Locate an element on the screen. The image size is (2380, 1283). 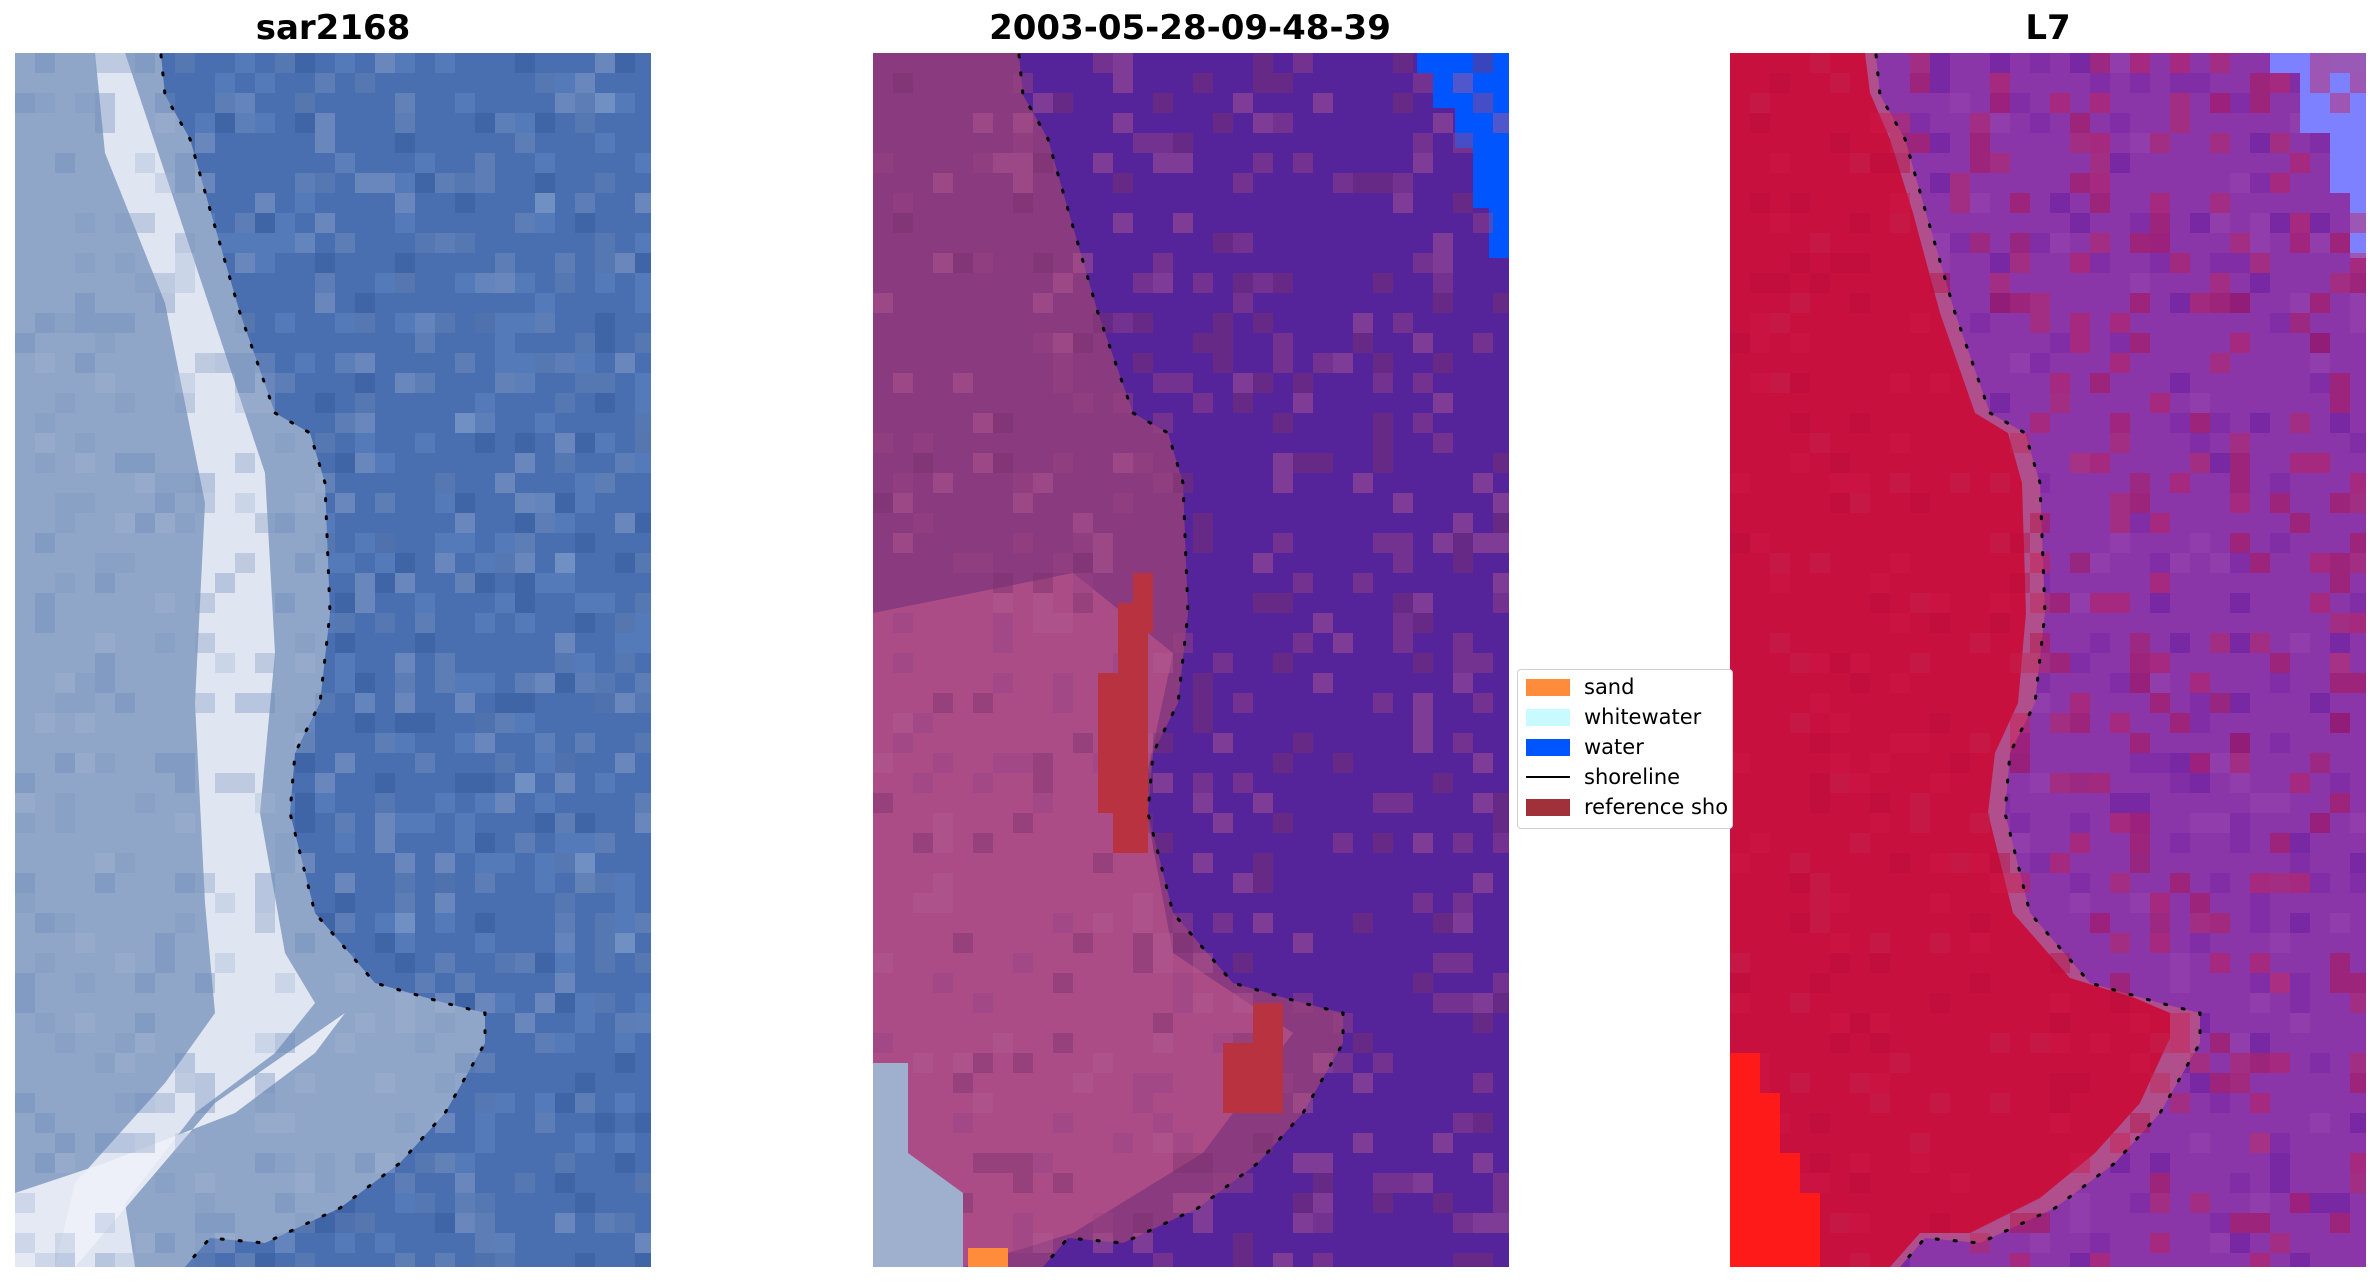
legend-swatch-reference-shoreline is located at coordinates (1548, 807).